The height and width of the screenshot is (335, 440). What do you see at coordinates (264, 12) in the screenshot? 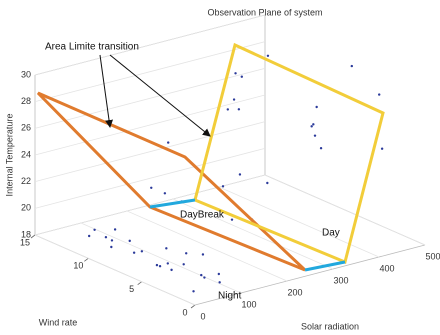
I see `chart-title: Observation Plane of system` at bounding box center [264, 12].